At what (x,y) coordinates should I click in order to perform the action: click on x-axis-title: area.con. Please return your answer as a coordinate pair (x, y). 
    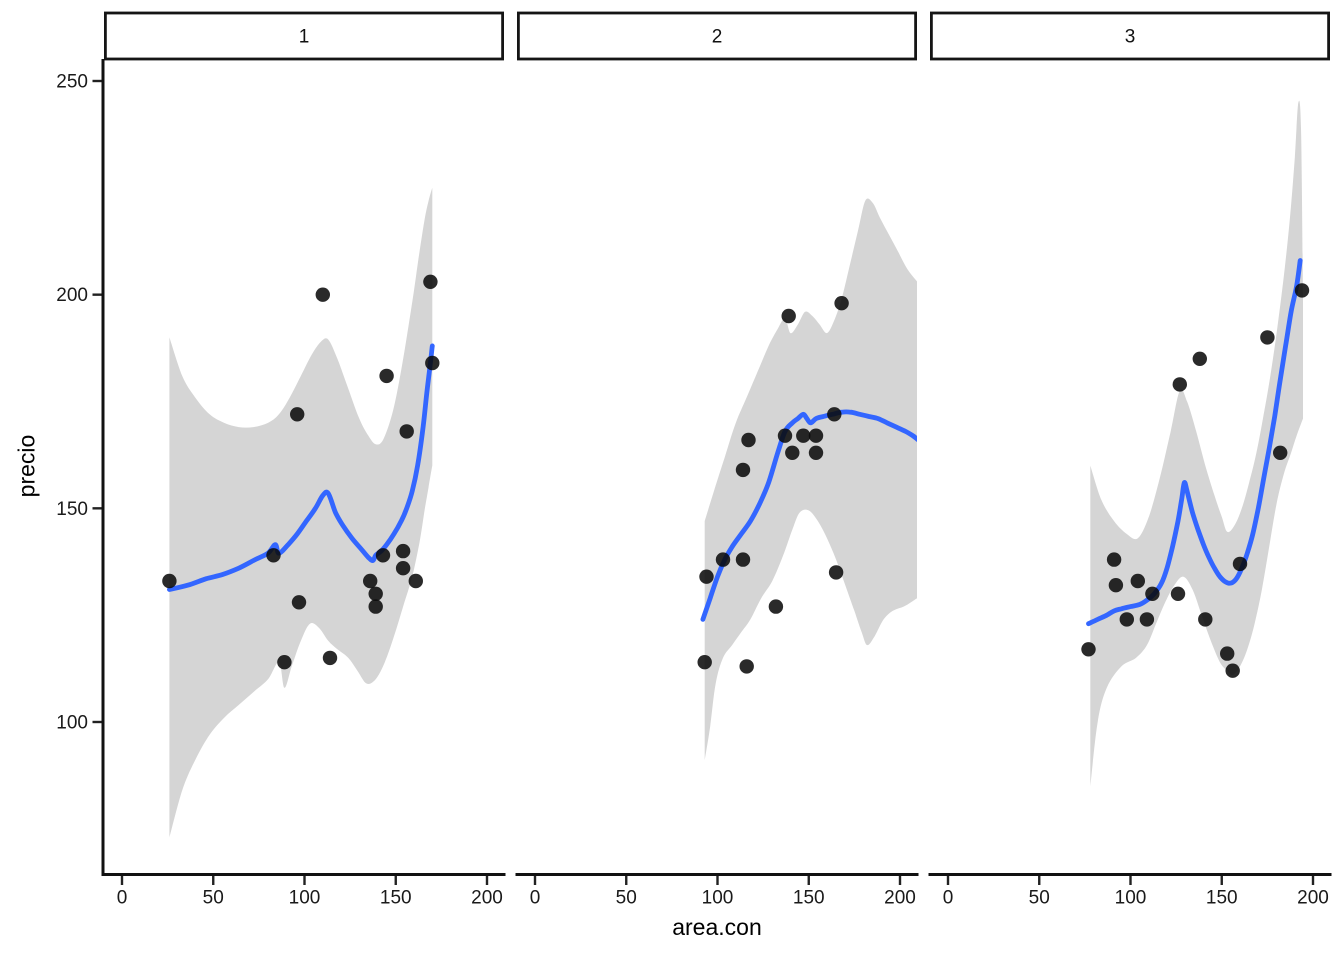
    Looking at the image, I should click on (717, 927).